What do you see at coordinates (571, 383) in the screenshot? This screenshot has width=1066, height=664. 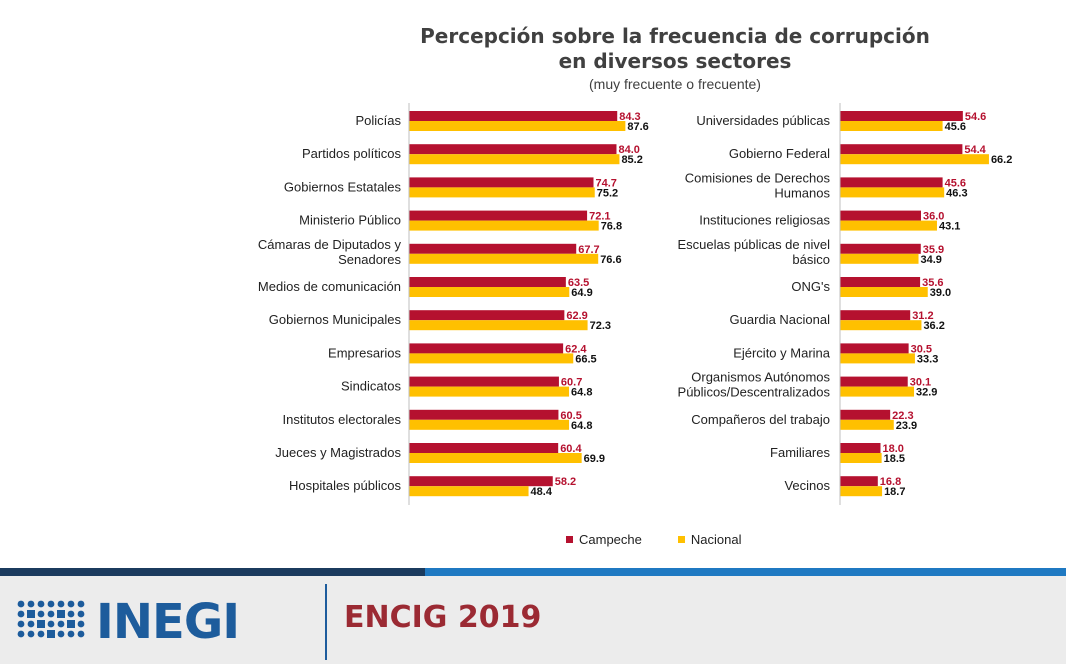 I see `data-label-campeche: 60.7` at bounding box center [571, 383].